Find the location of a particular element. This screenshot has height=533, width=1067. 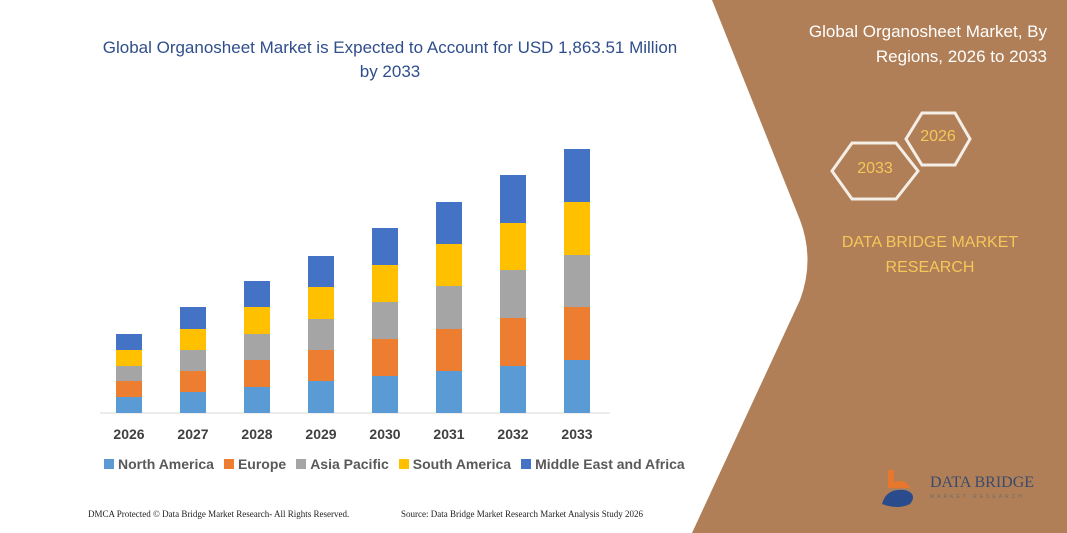

bar-segment-2029-asia-pacific is located at coordinates (321, 334).